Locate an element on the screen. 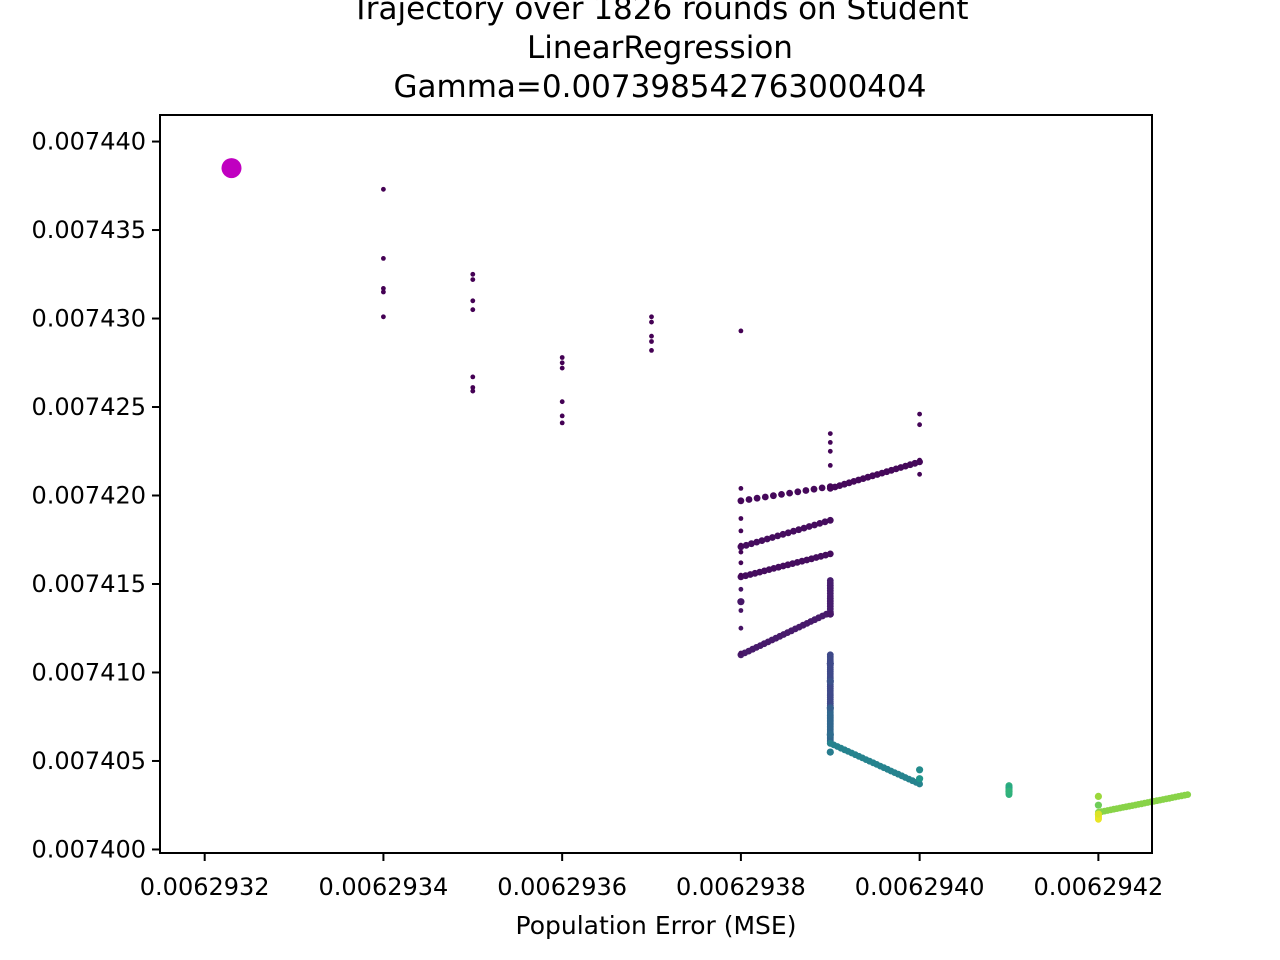  chart-title-line-2: LinearRegression is located at coordinates (660, 48).